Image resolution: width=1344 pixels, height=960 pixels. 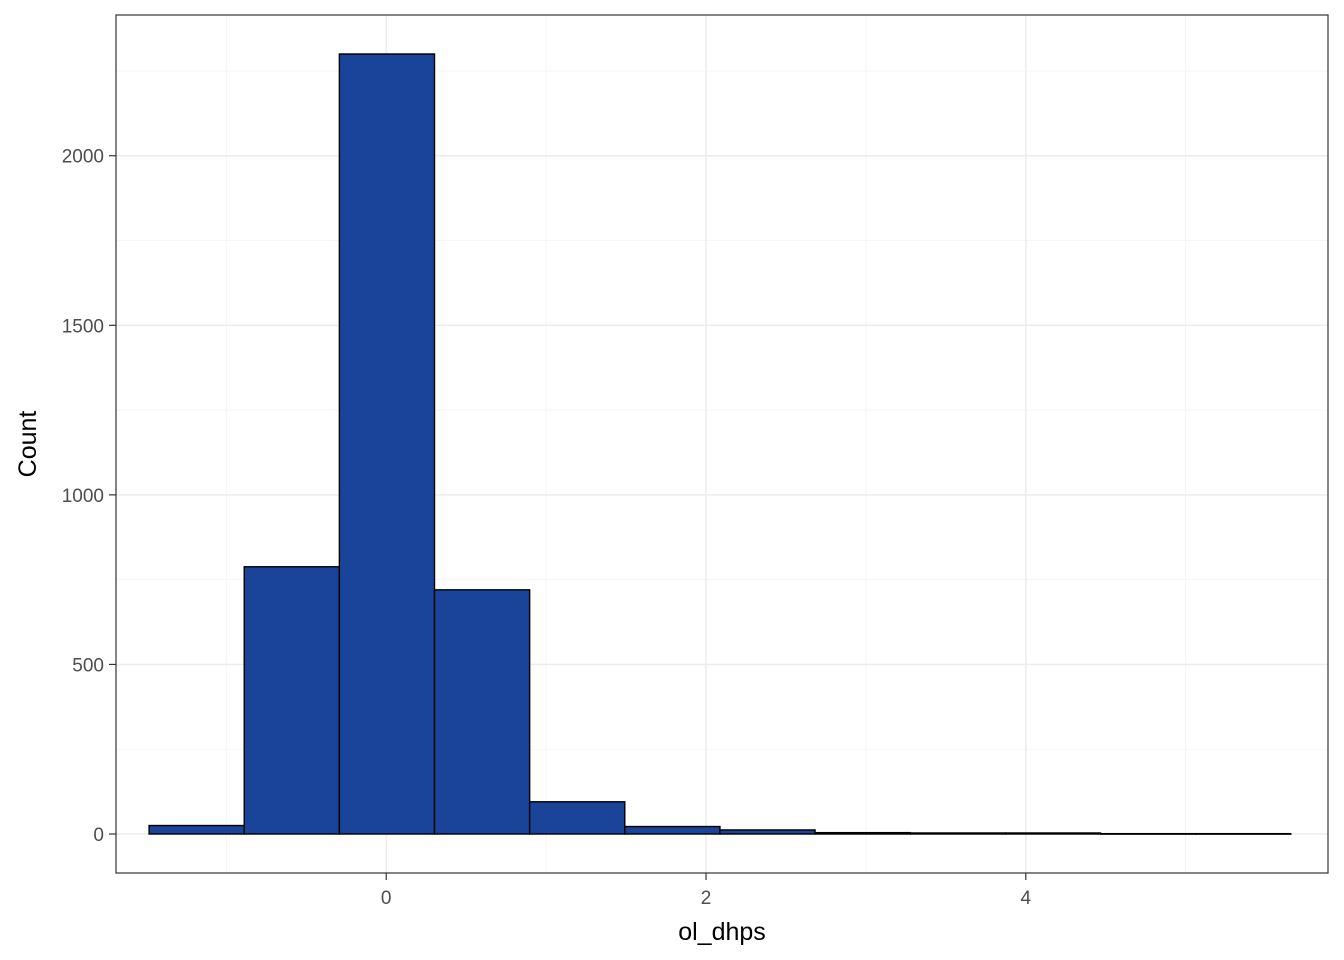 I want to click on y-tick-label: 0, so click(x=98, y=835).